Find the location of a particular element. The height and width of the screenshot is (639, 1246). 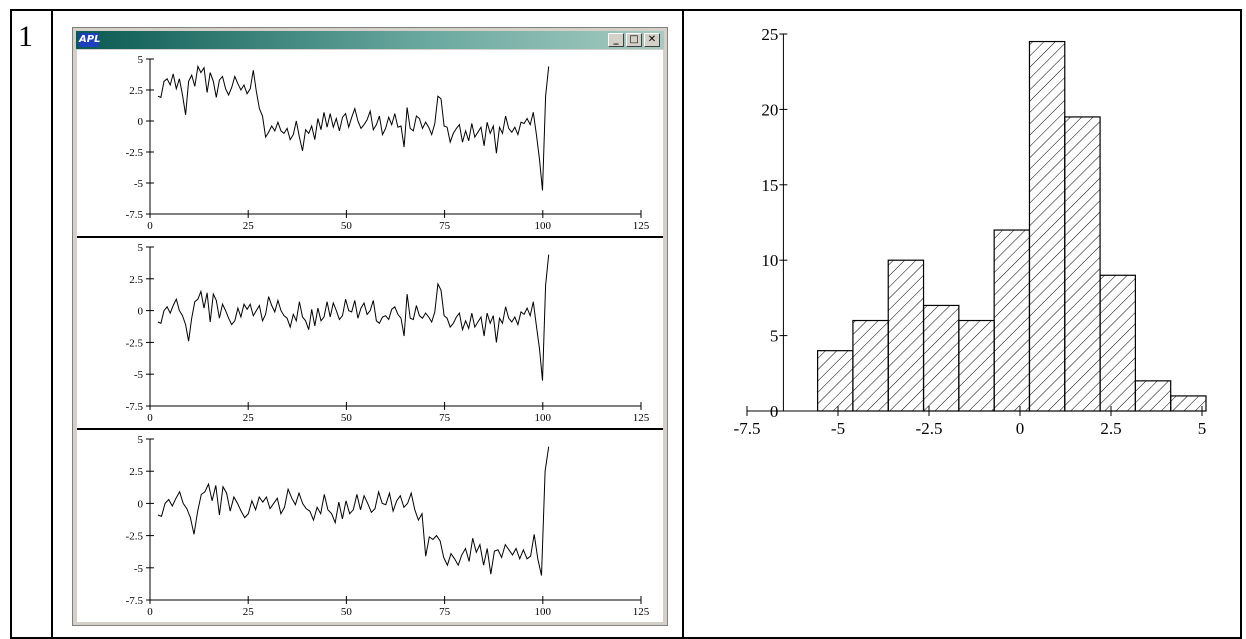

plot-panel-3: 5 2.5 0 -2.5 -5 -7.5 0 25 50 75 100 125 is located at coordinates (370, 526).